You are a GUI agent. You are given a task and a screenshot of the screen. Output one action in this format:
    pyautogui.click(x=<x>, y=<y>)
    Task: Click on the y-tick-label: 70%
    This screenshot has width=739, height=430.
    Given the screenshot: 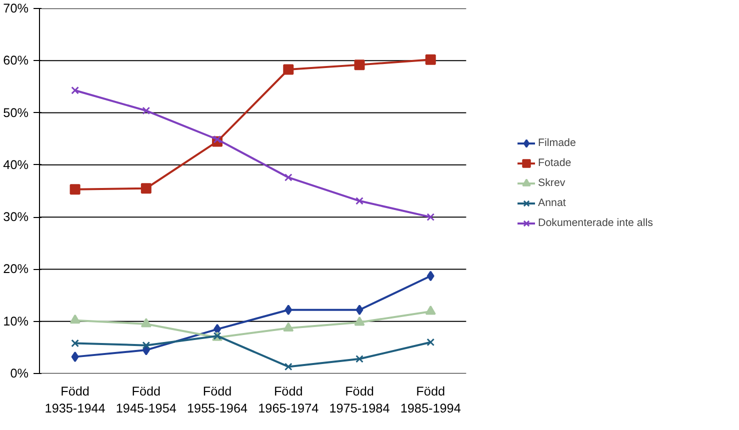 What is the action you would take?
    pyautogui.click(x=16, y=9)
    